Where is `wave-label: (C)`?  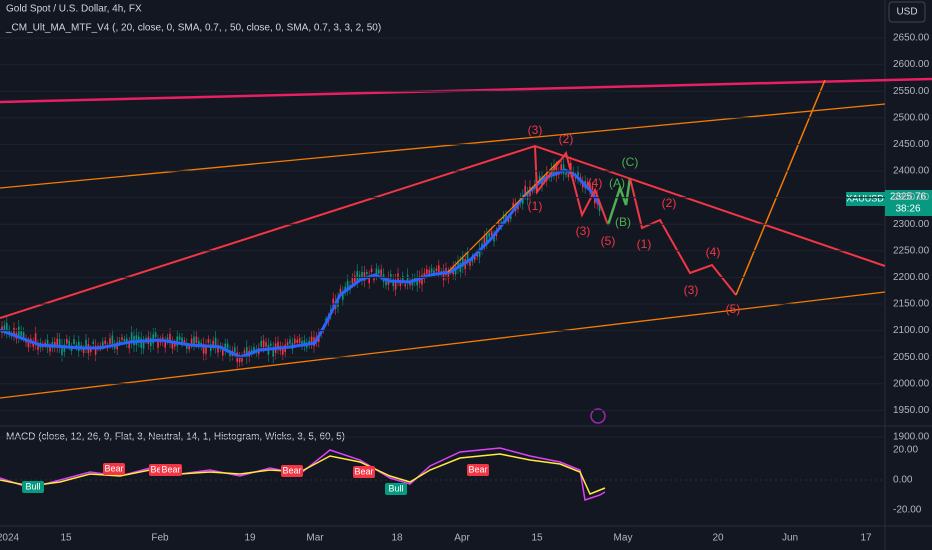
wave-label: (C) is located at coordinates (630, 162).